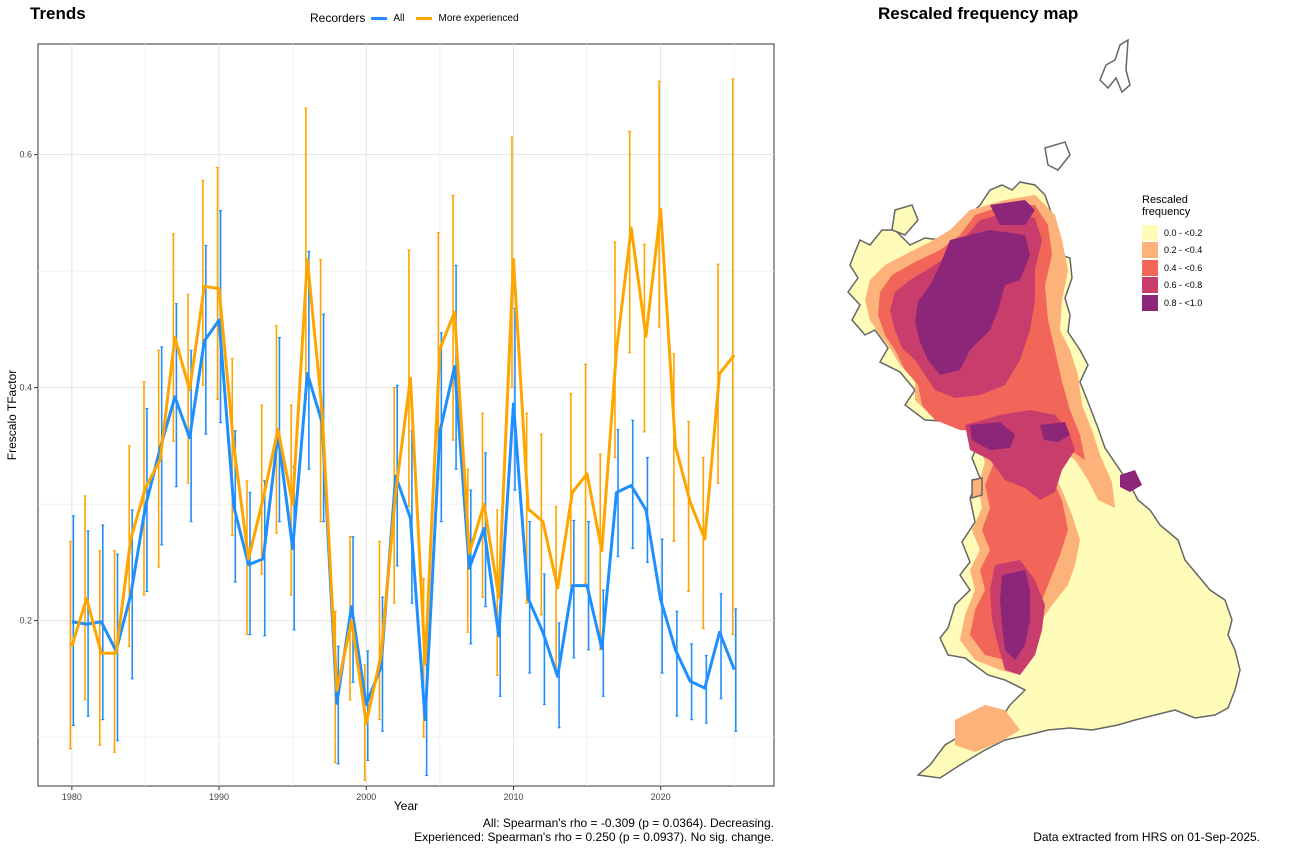 This screenshot has width=1300, height=850. Describe the element at coordinates (379, 18) in the screenshot. I see `legend-swatch-all` at that location.